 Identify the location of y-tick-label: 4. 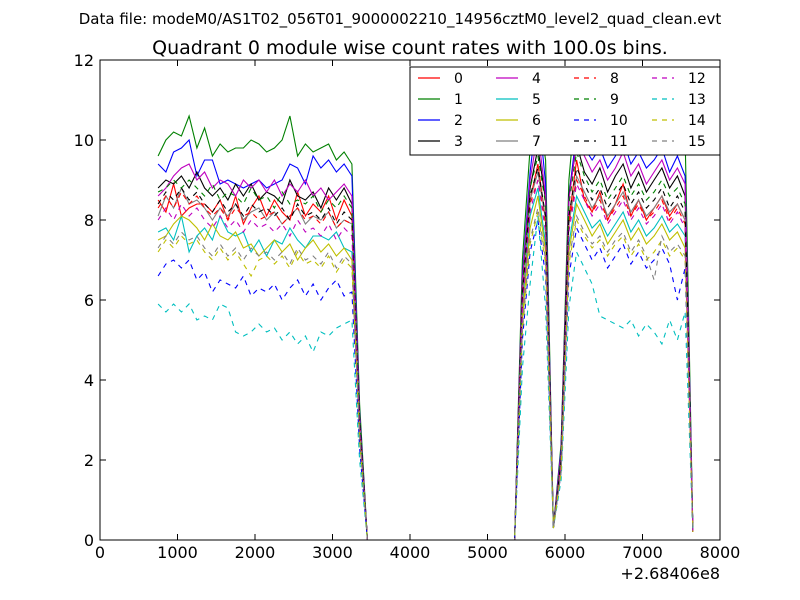
(89, 380).